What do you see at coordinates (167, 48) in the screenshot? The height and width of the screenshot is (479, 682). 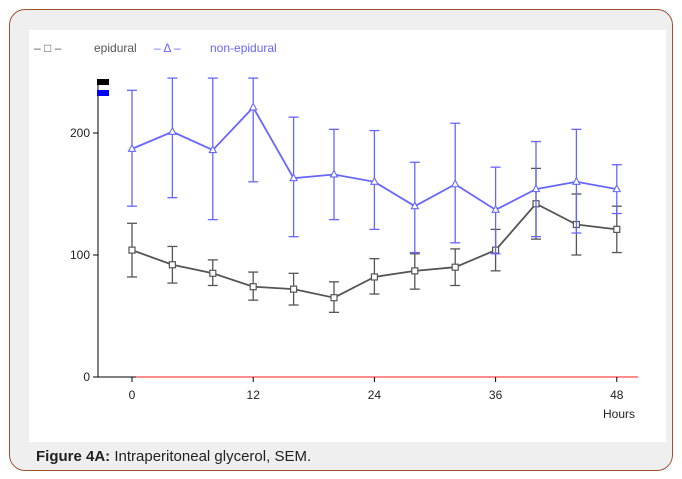 I see `legend-nonepidural-marker: – Δ –` at bounding box center [167, 48].